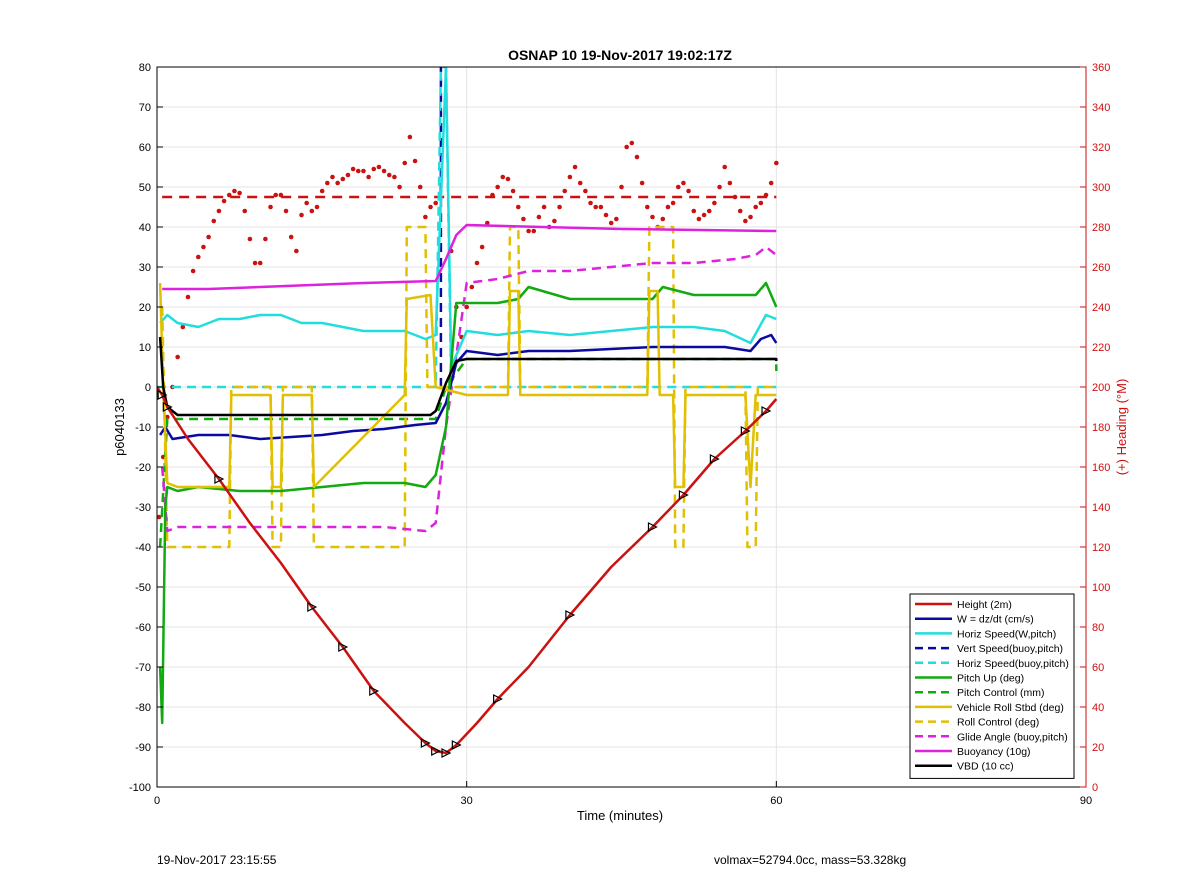  I want to click on legend-label: Horiz Speed(buoy,pitch), so click(1013, 664).